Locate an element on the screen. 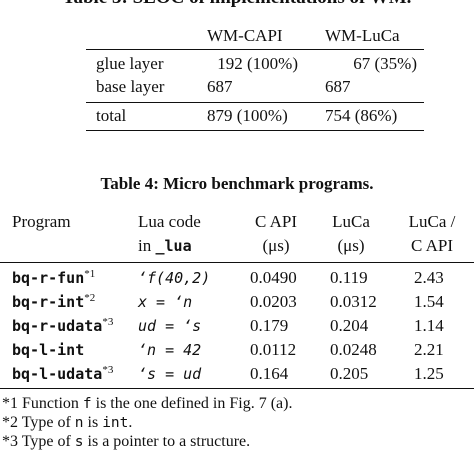  table4-capi-value: 0.164 is located at coordinates (269, 373).